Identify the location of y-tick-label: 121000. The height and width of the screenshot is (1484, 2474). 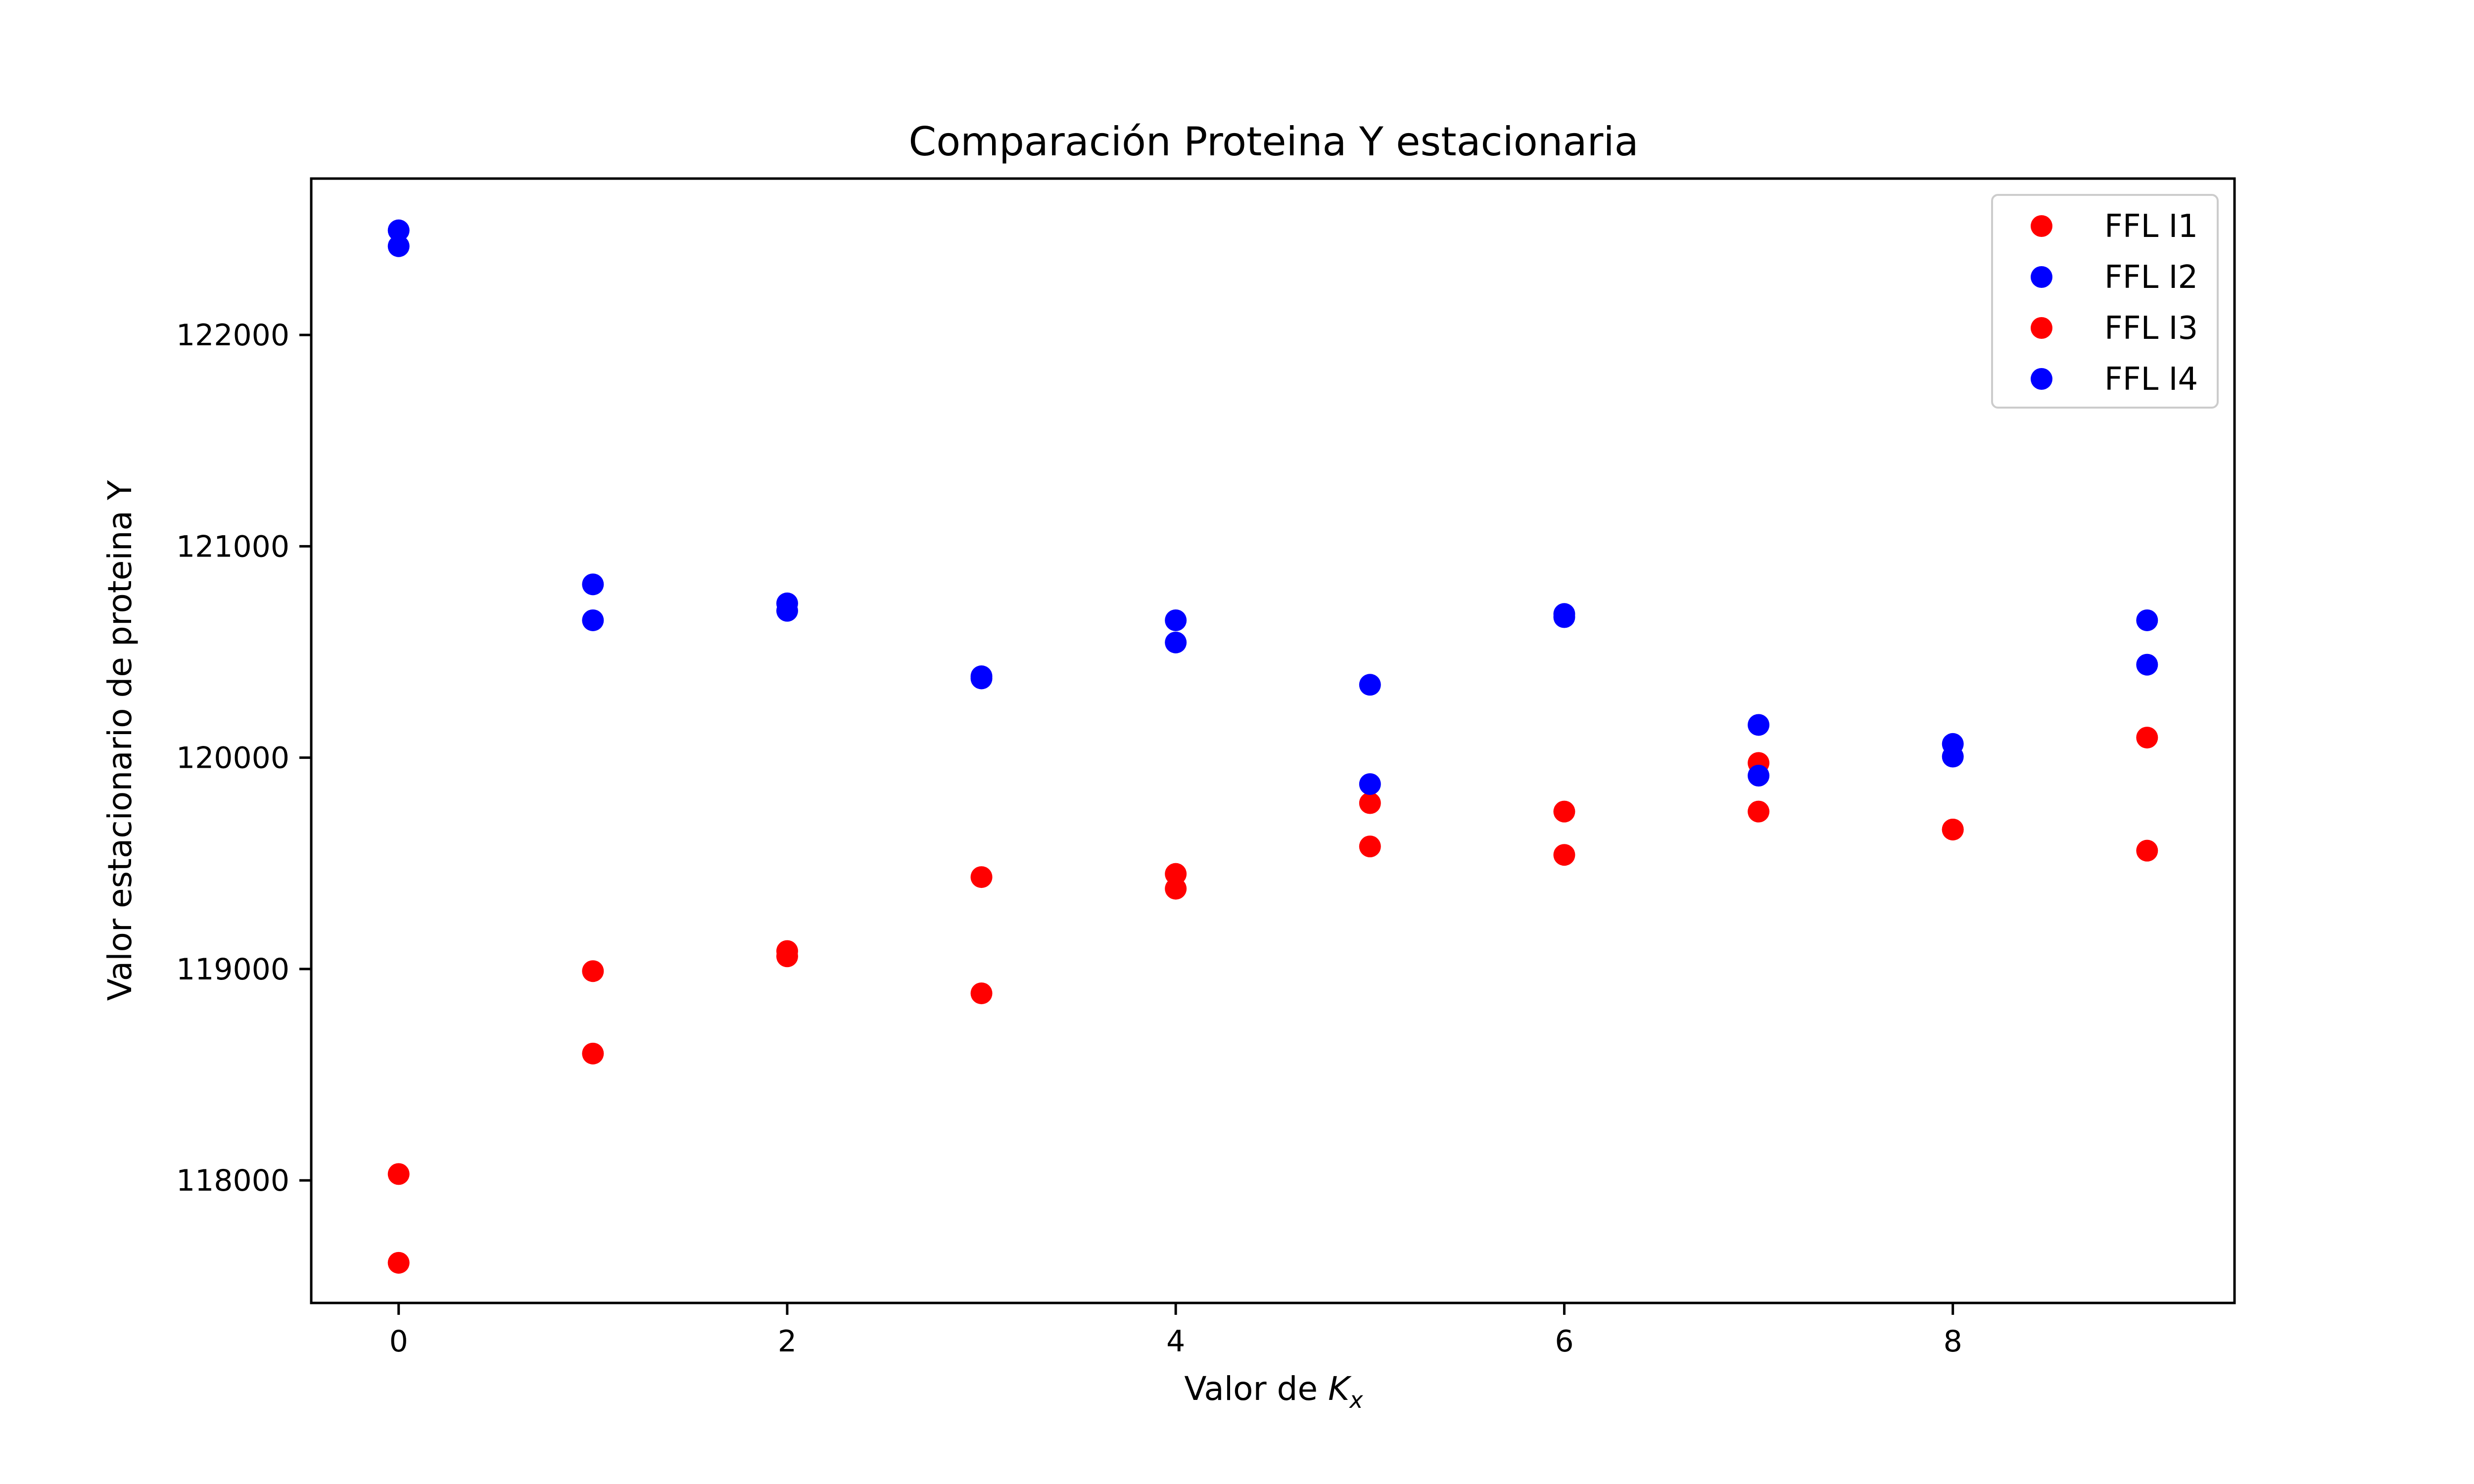
(233, 546).